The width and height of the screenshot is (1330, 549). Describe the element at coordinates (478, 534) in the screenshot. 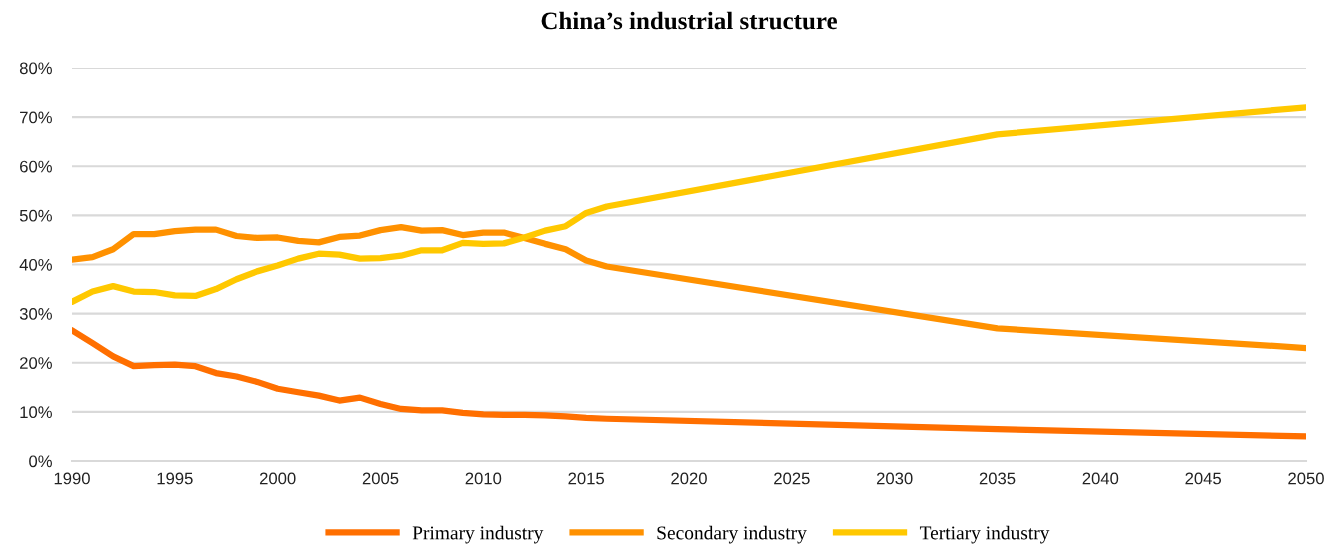

I see `legend-label: Primary industry` at that location.